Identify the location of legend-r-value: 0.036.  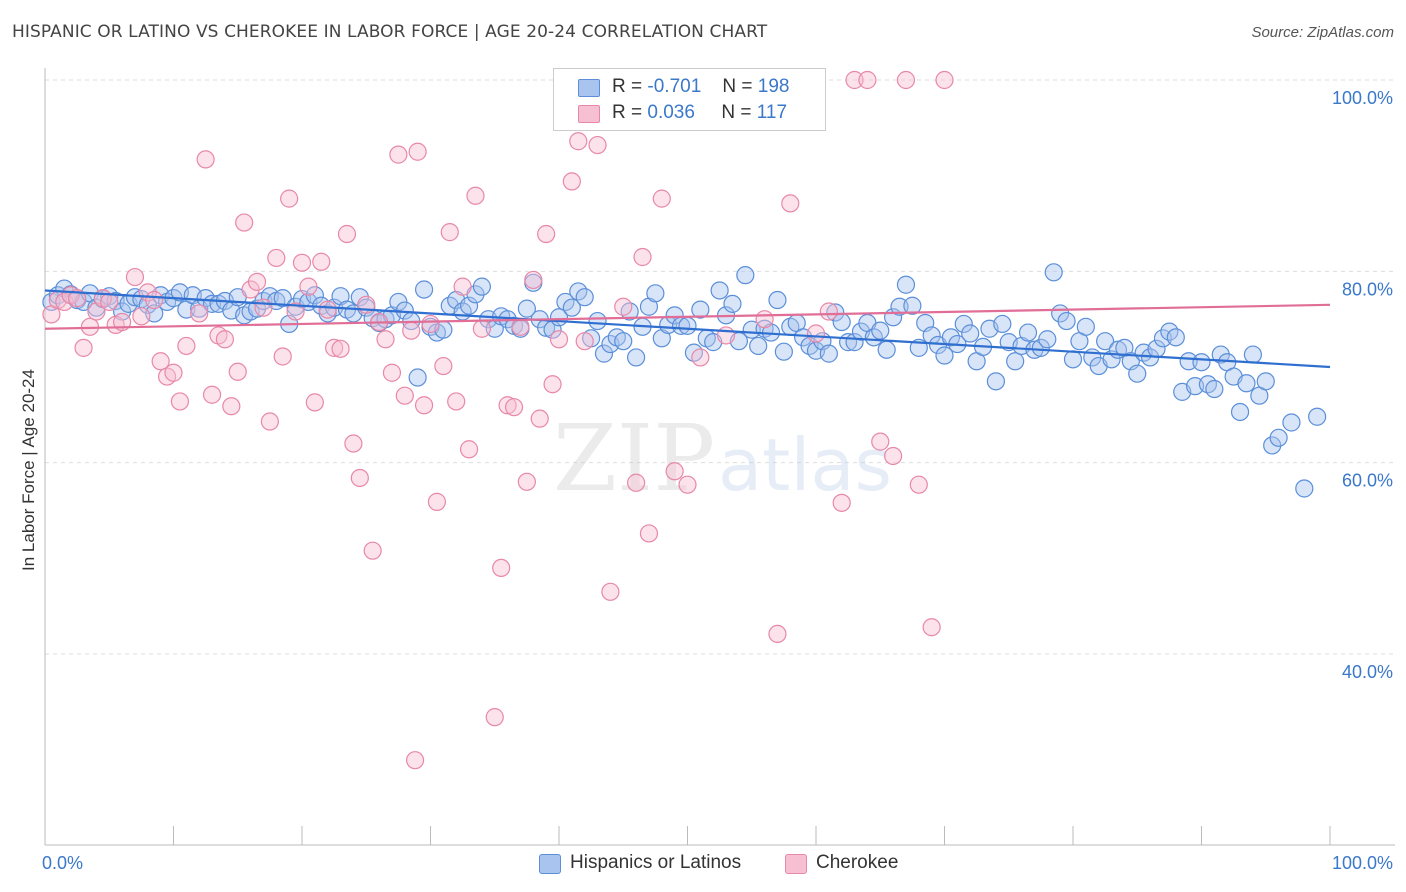
(671, 112).